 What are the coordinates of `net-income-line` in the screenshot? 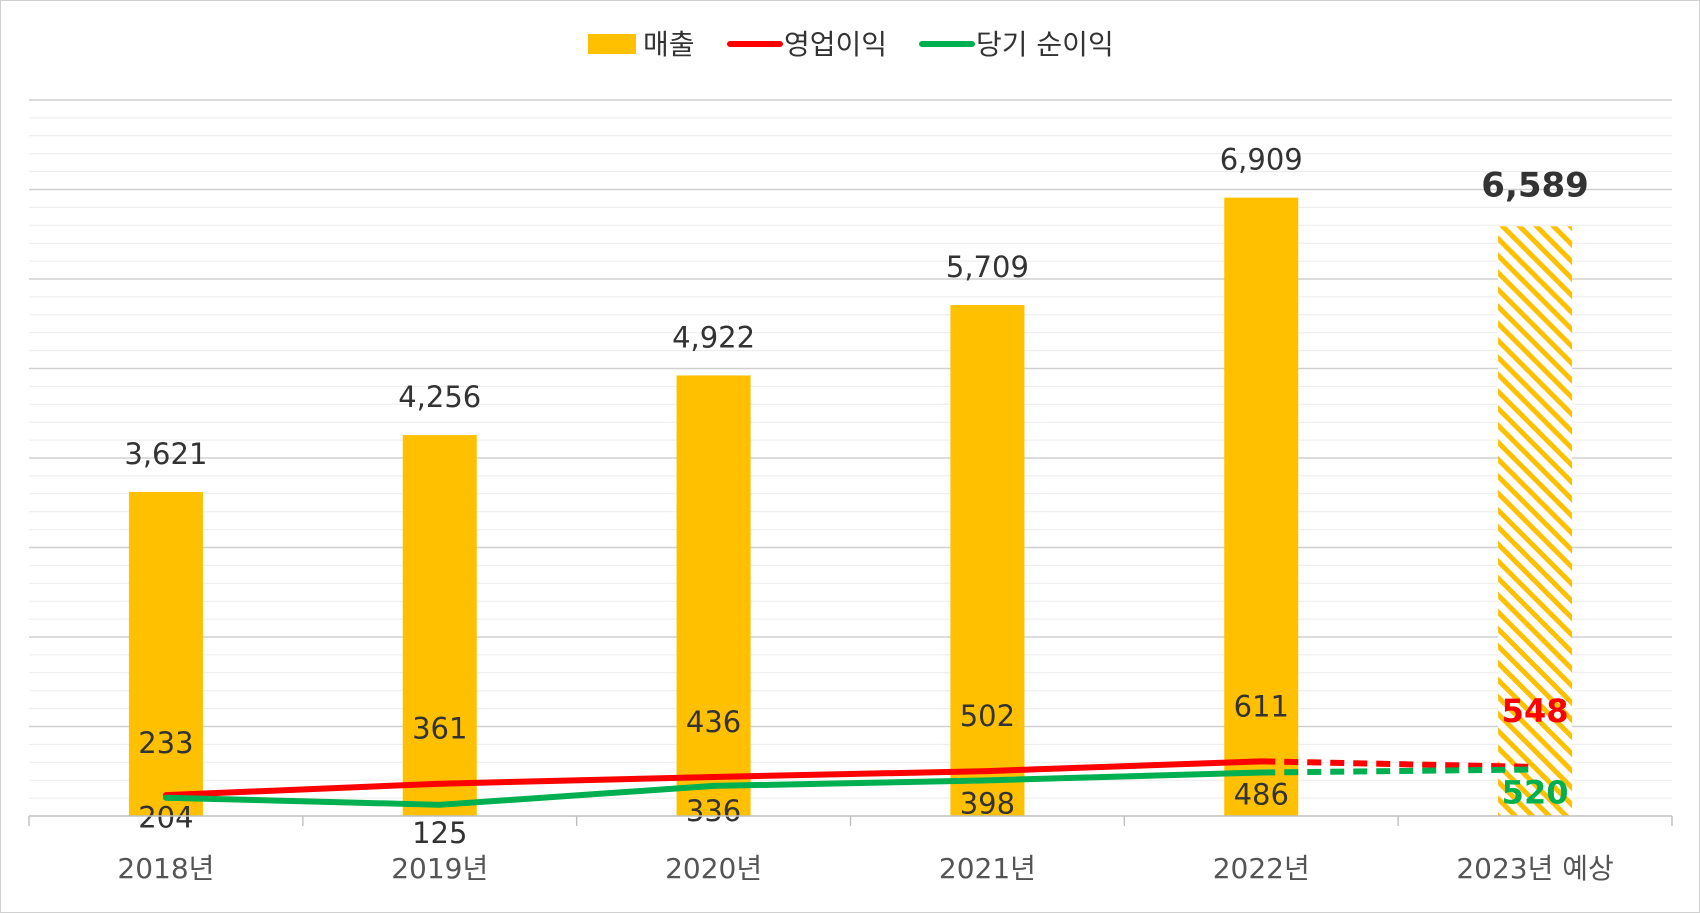 It's located at (713, 788).